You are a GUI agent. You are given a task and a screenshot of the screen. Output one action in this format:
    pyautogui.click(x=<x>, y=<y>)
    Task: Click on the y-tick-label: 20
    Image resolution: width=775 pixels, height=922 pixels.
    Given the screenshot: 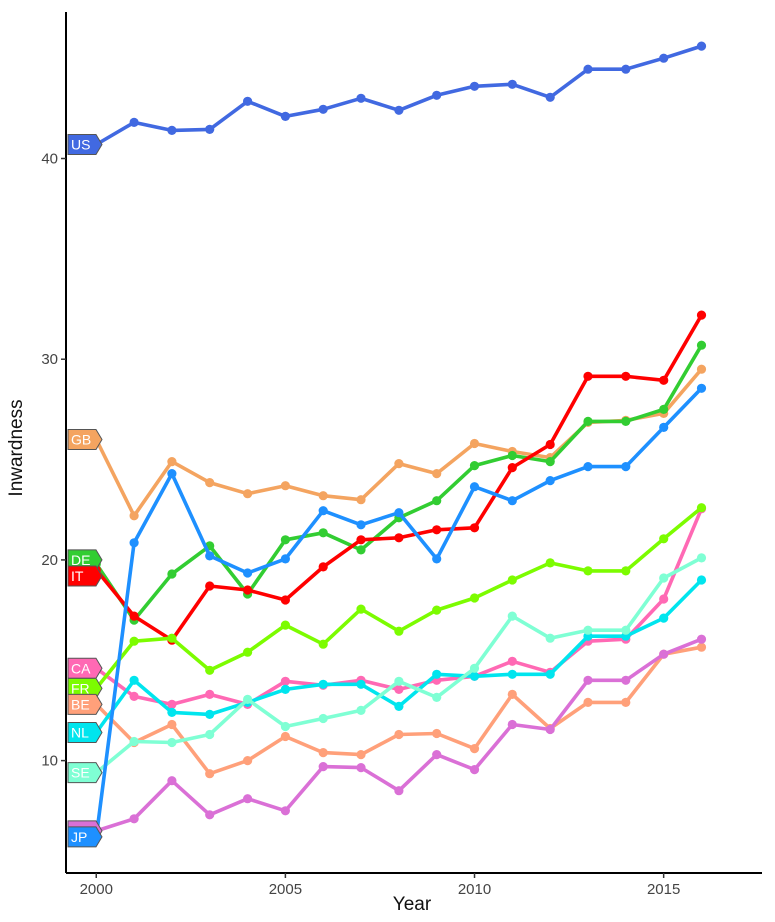 What is the action you would take?
    pyautogui.click(x=49, y=560)
    